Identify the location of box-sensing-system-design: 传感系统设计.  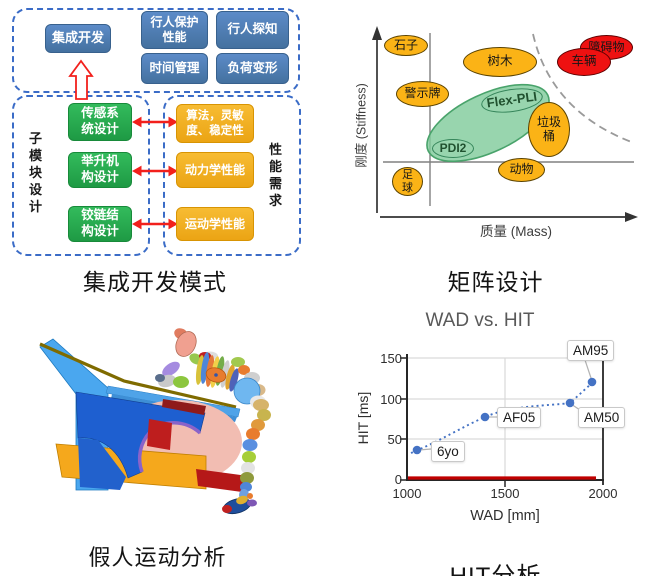
(100, 122).